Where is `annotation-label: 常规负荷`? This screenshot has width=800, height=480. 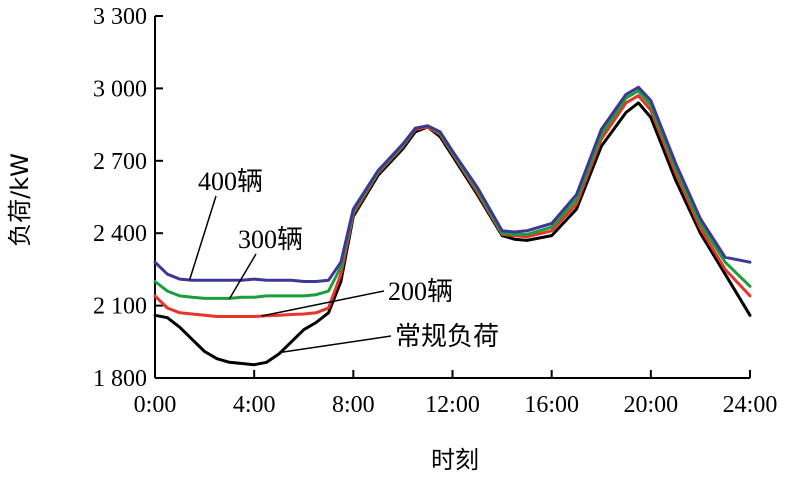
annotation-label: 常规负荷 is located at coordinates (447, 336).